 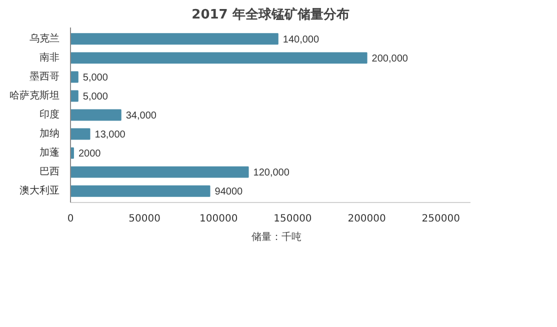 What do you see at coordinates (90, 154) in the screenshot?
I see `data-label: 2000` at bounding box center [90, 154].